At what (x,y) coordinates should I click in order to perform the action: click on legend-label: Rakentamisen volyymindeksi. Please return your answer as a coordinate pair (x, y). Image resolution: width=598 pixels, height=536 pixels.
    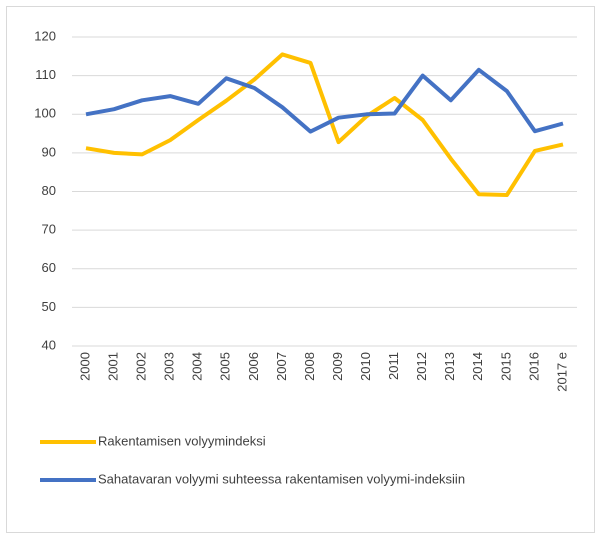
    Looking at the image, I should click on (182, 440).